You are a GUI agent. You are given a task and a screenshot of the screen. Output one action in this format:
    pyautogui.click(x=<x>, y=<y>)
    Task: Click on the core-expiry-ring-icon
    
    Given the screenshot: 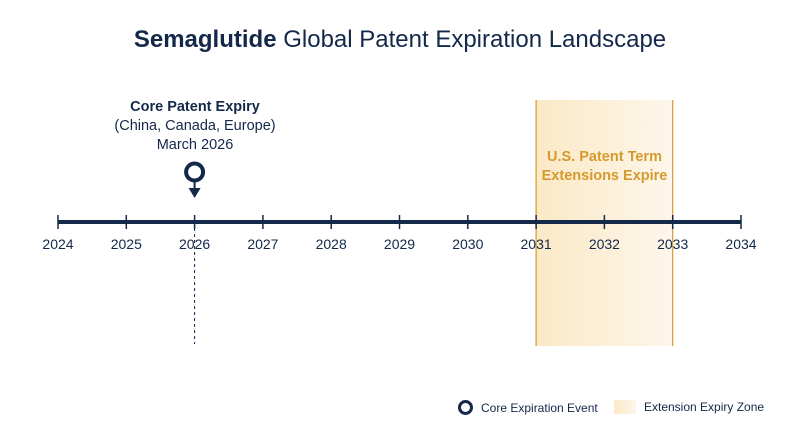 What is the action you would take?
    pyautogui.click(x=195, y=172)
    